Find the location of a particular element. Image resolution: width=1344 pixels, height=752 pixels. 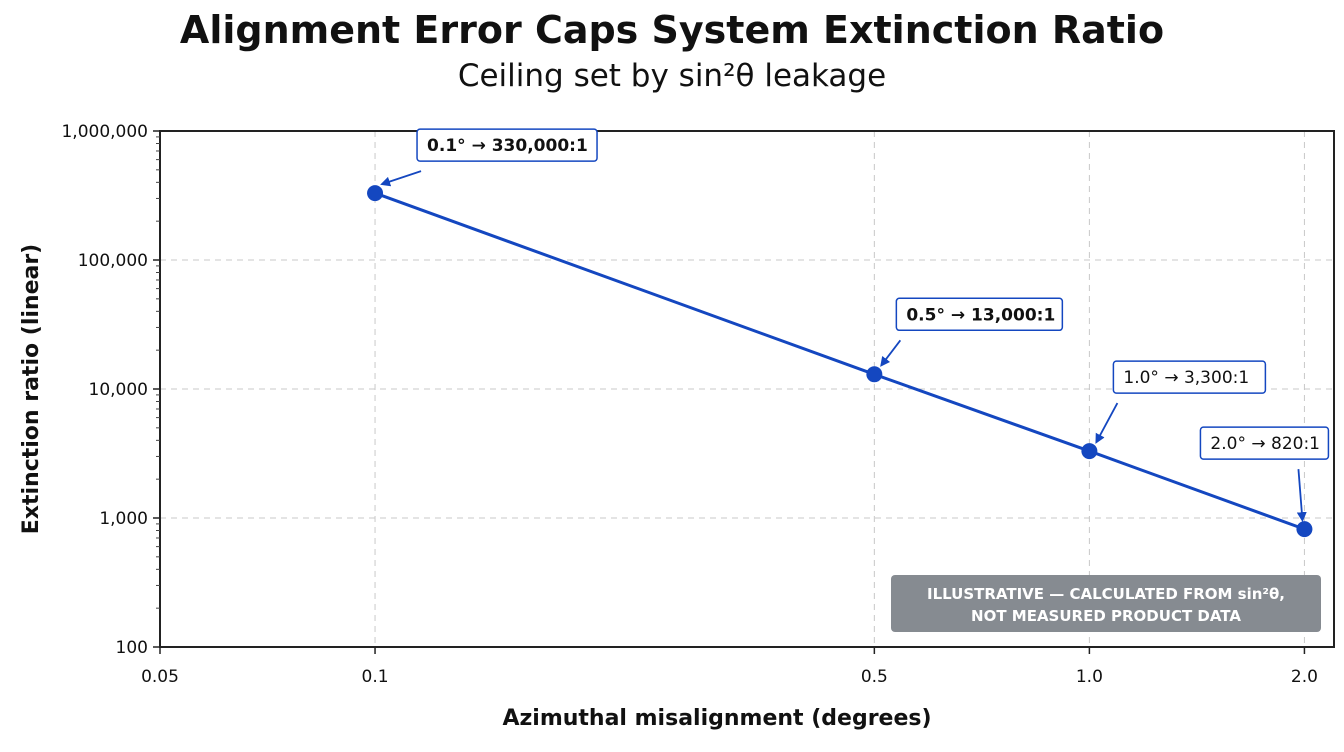

y-tick-label: 1,000,000 is located at coordinates (104, 132).